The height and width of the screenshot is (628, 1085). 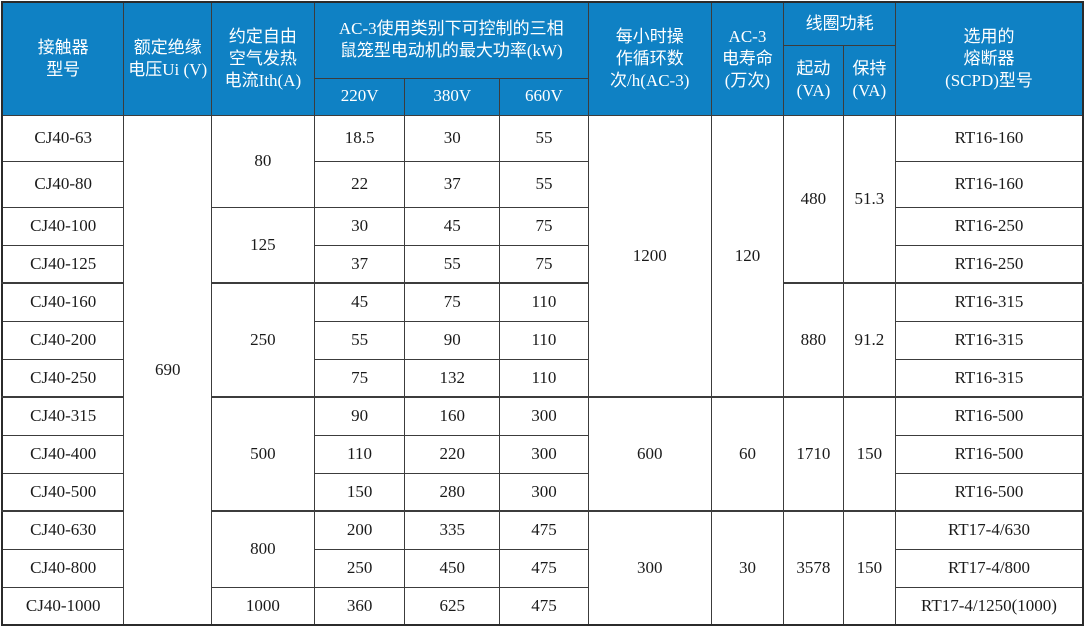 I want to click on cell-model: CJ40-80, so click(x=63, y=184).